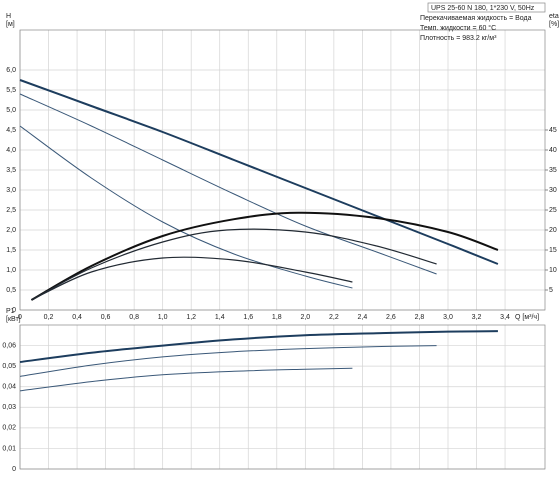  Describe the element at coordinates (11, 210) in the screenshot. I see `y-tick-label: 2,5` at that location.